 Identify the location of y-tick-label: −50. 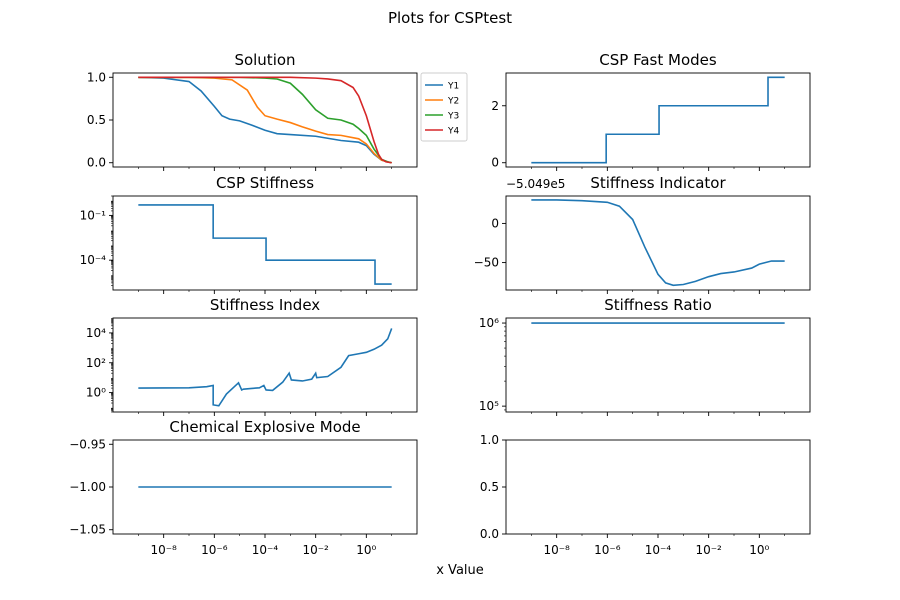
(486, 263).